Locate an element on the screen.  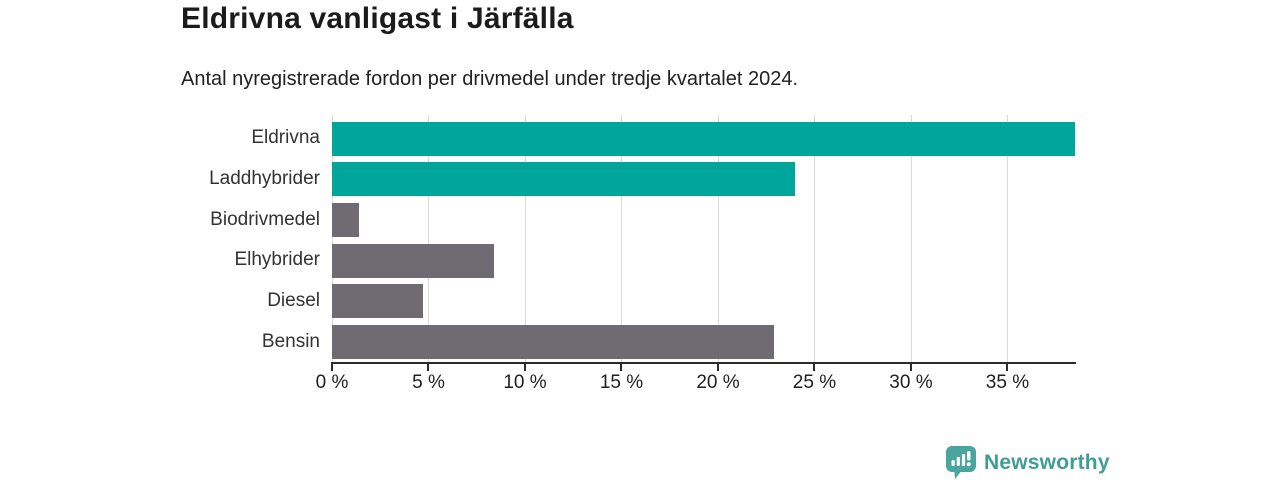
category-label-eldrivna: Eldrivna is located at coordinates (285, 138).